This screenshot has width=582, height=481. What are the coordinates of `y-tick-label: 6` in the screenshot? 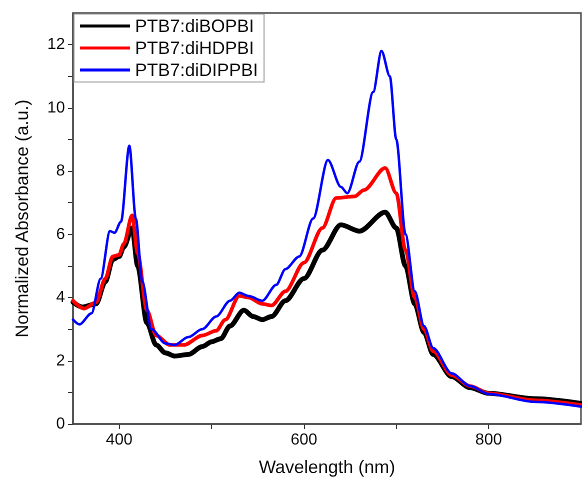 It's located at (61, 234).